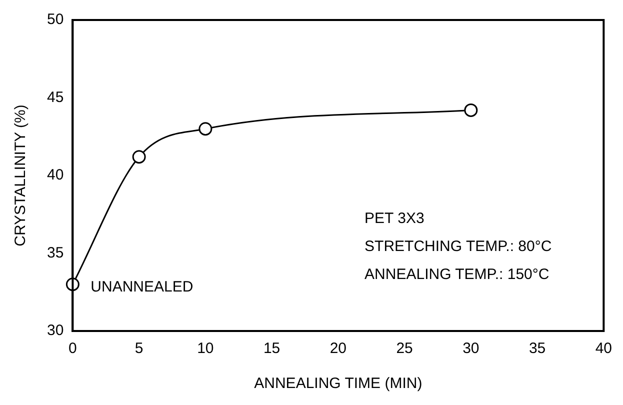  I want to click on x-tick-label: 5, so click(139, 349).